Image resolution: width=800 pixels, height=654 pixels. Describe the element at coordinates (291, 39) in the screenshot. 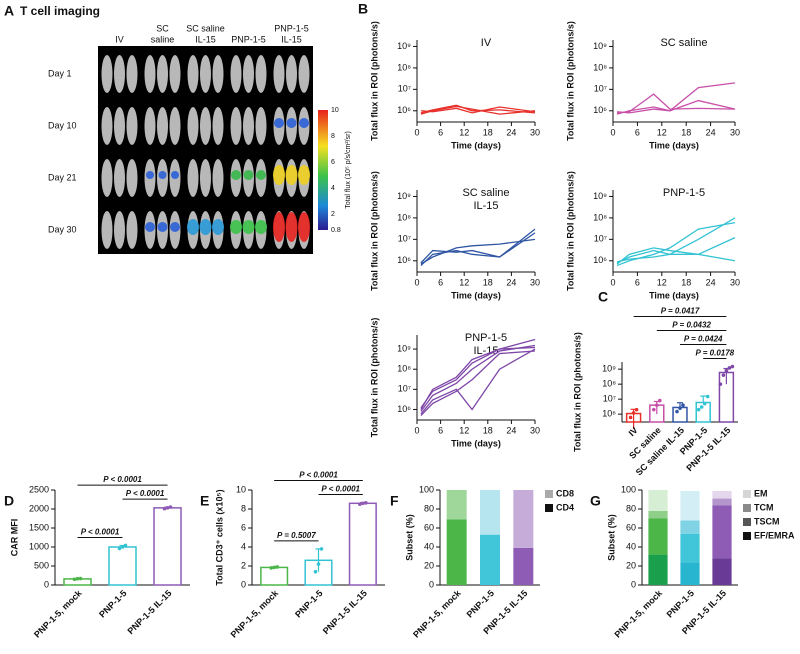

I see `column-header: IL-15` at that location.